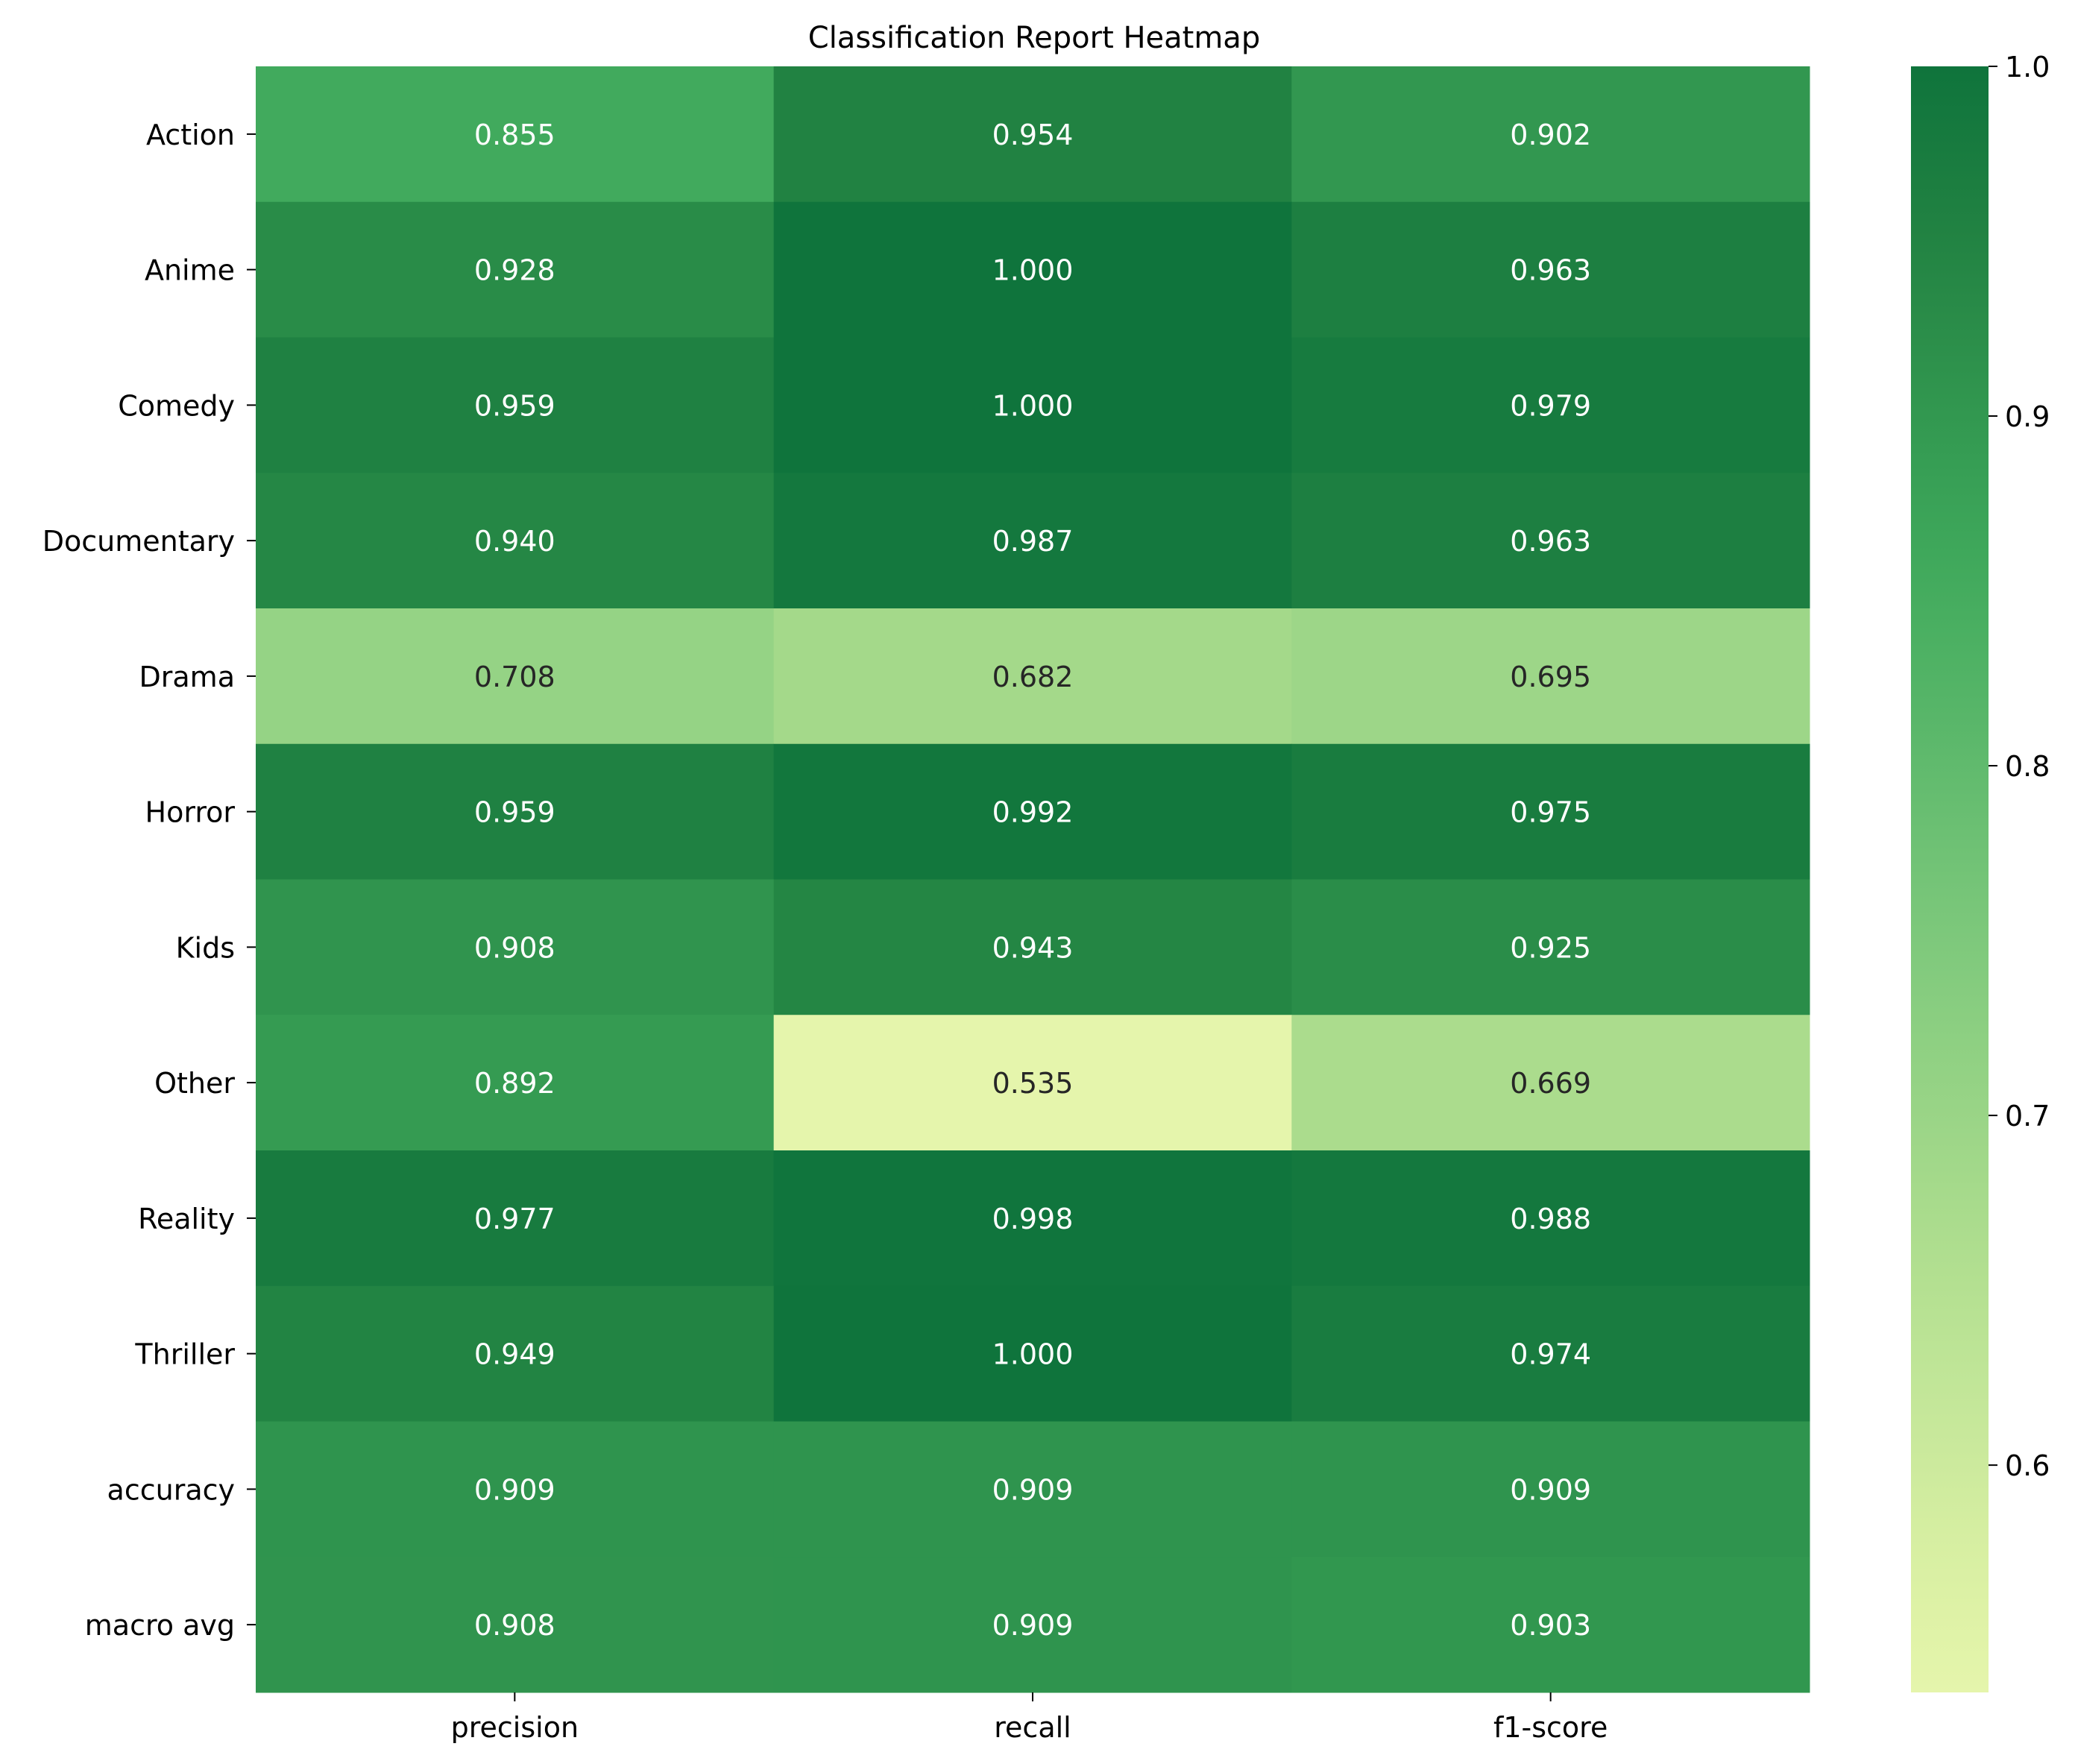 The width and height of the screenshot is (2075, 1764). I want to click on row-label: Reality, so click(186, 1219).